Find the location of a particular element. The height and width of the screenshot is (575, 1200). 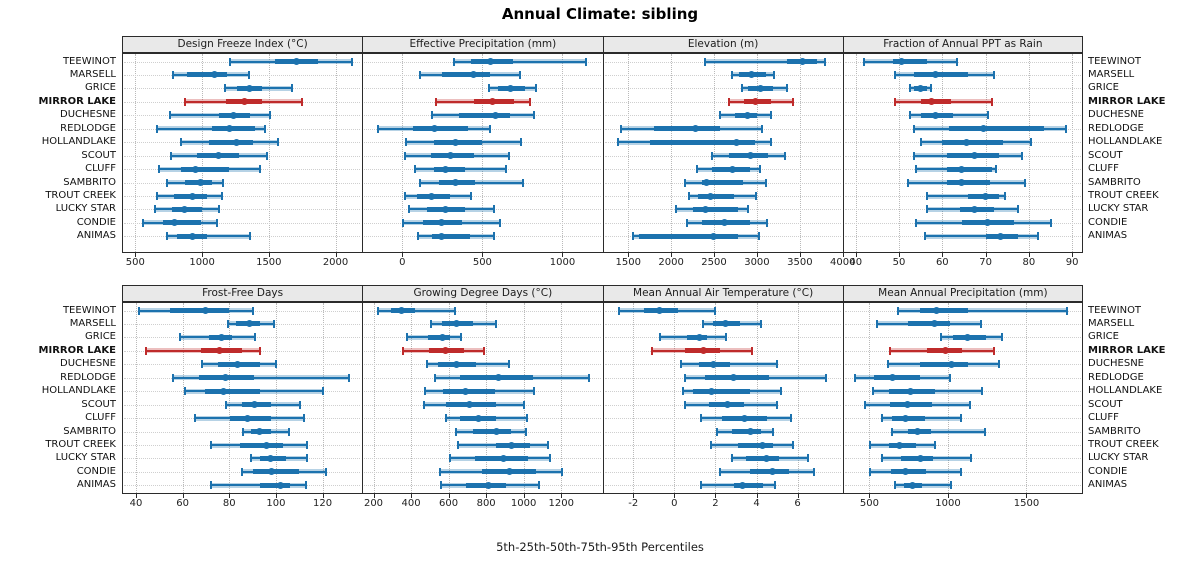

axis-tick-label: 4 is located at coordinates (756, 503).